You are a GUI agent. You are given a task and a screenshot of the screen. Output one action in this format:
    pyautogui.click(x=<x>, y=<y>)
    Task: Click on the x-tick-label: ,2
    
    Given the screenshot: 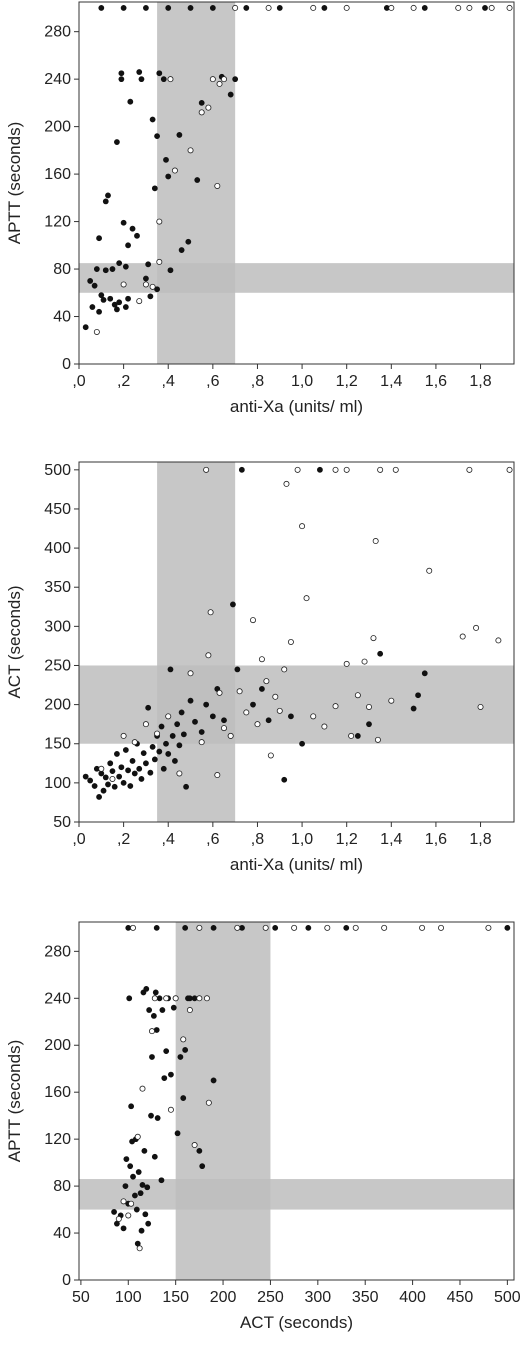 What is the action you would take?
    pyautogui.click(x=123, y=839)
    